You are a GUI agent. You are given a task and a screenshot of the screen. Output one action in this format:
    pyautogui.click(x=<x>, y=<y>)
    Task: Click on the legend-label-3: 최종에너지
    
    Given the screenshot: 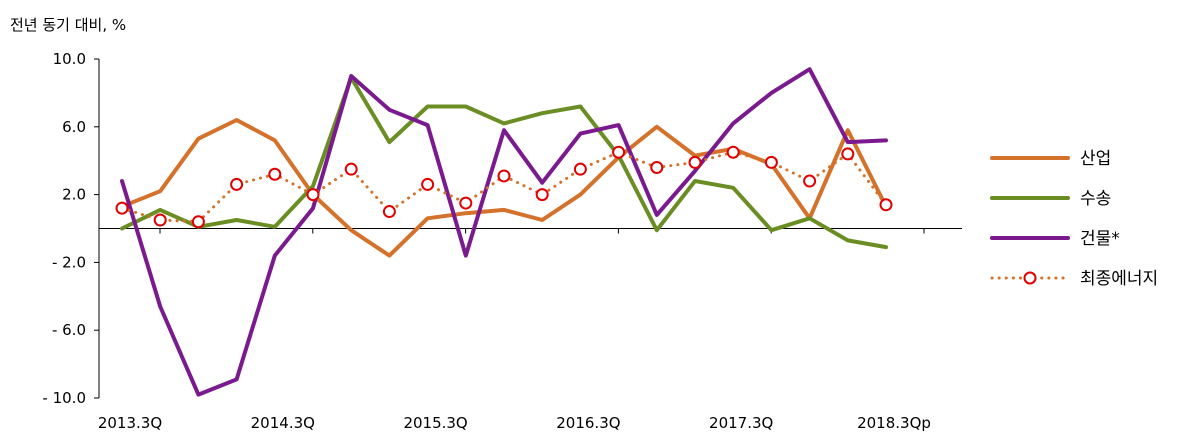 What is the action you would take?
    pyautogui.click(x=1119, y=279)
    